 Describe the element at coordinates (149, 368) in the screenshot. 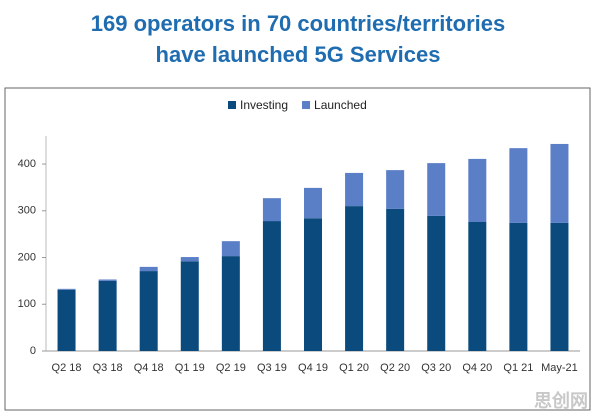

I see `x-tick-label: Q4 18` at that location.